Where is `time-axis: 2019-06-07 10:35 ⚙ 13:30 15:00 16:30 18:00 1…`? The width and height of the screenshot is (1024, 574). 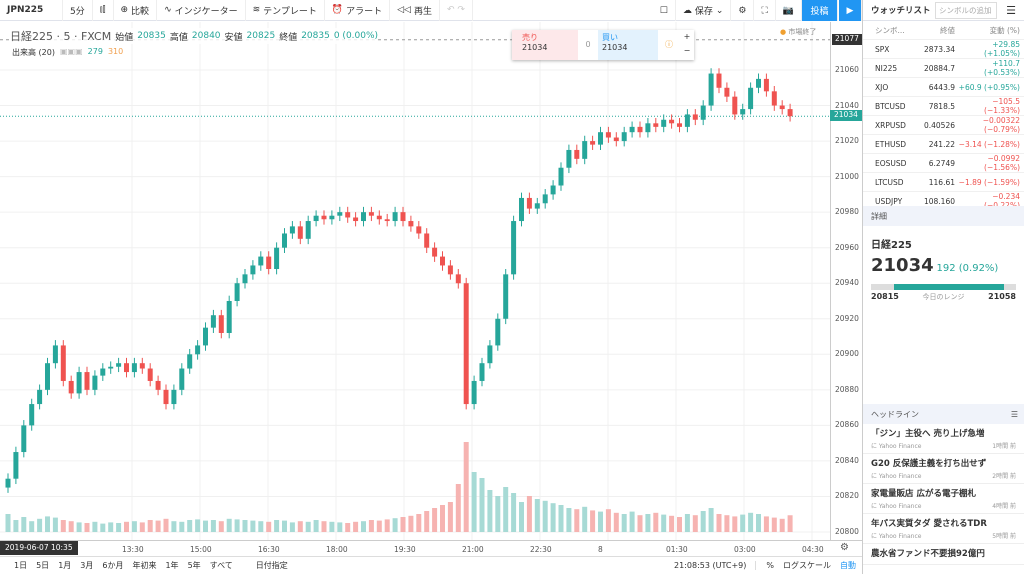 time-axis: 2019-06-07 10:35 ⚙ 13:30 15:00 16:30 18:00 1… is located at coordinates (431, 548).